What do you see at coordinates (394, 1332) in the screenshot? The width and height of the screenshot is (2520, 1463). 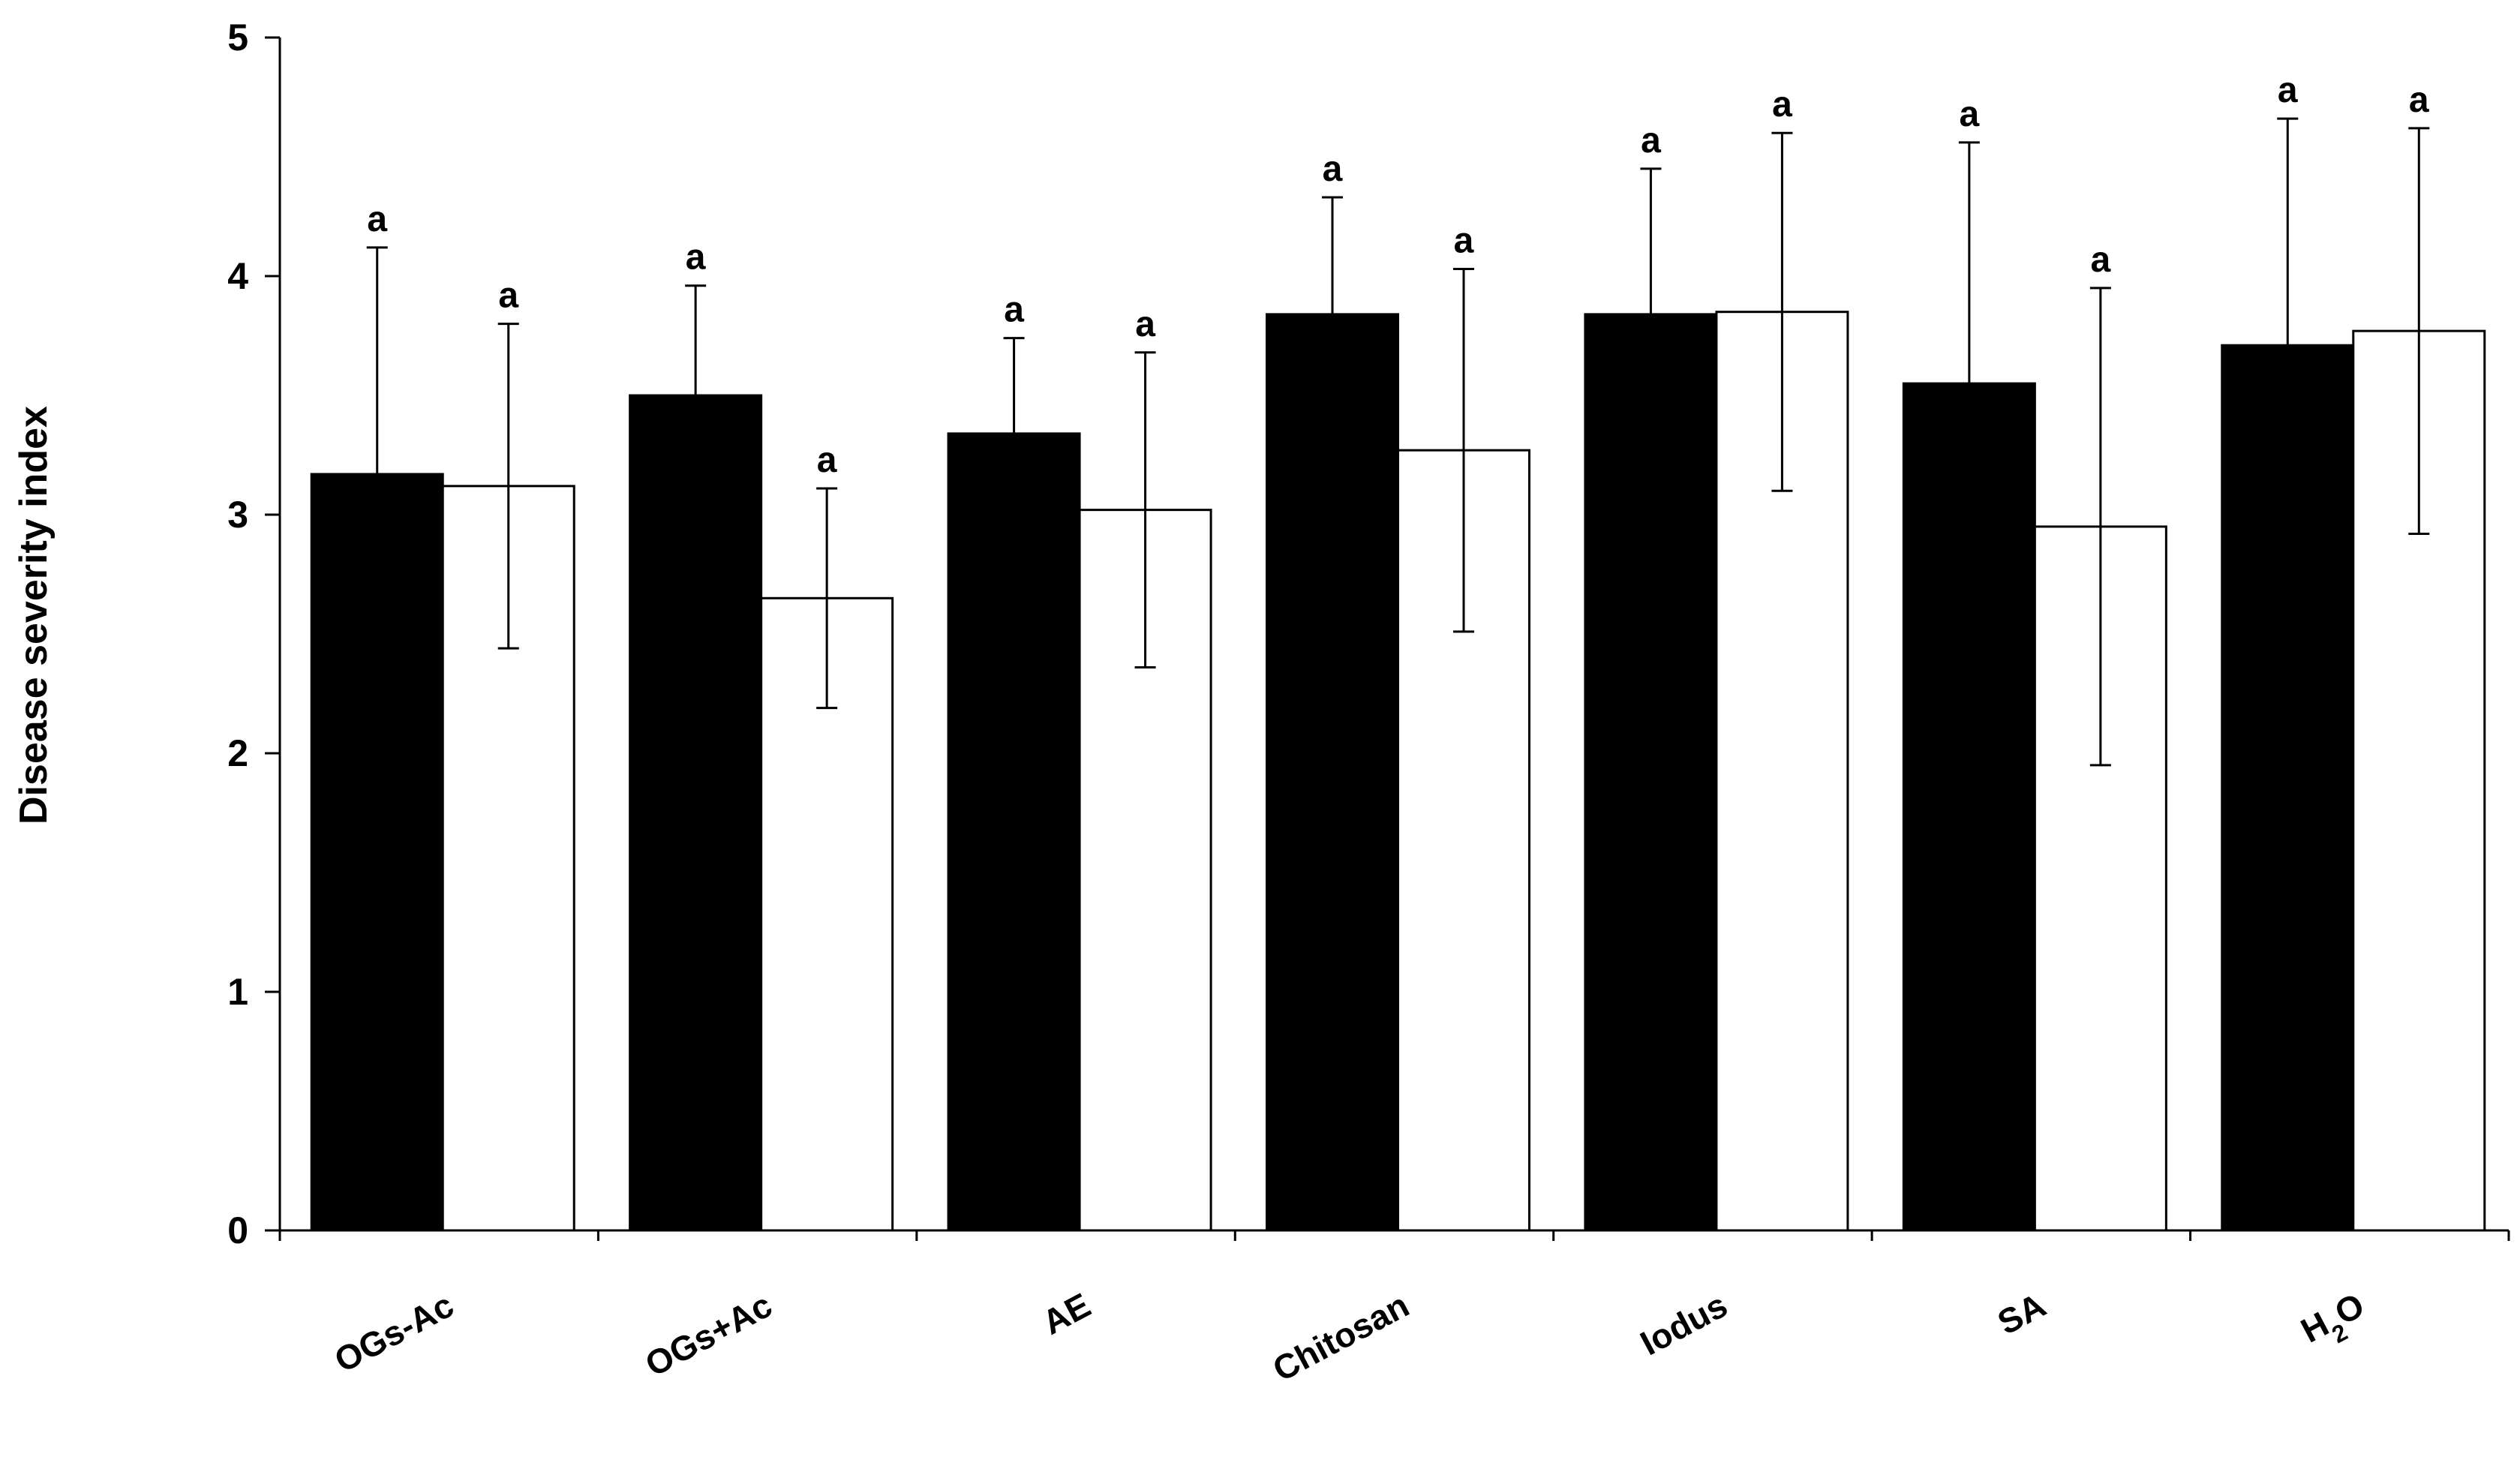 I see `x-tick-label: OGs-Ac` at bounding box center [394, 1332].